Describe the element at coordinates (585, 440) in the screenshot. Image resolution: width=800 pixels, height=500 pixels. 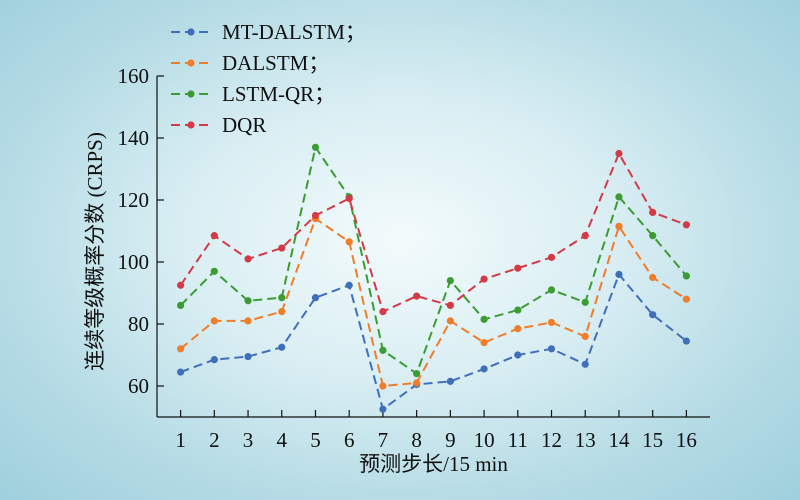
I see `x-tick-label: 13` at that location.